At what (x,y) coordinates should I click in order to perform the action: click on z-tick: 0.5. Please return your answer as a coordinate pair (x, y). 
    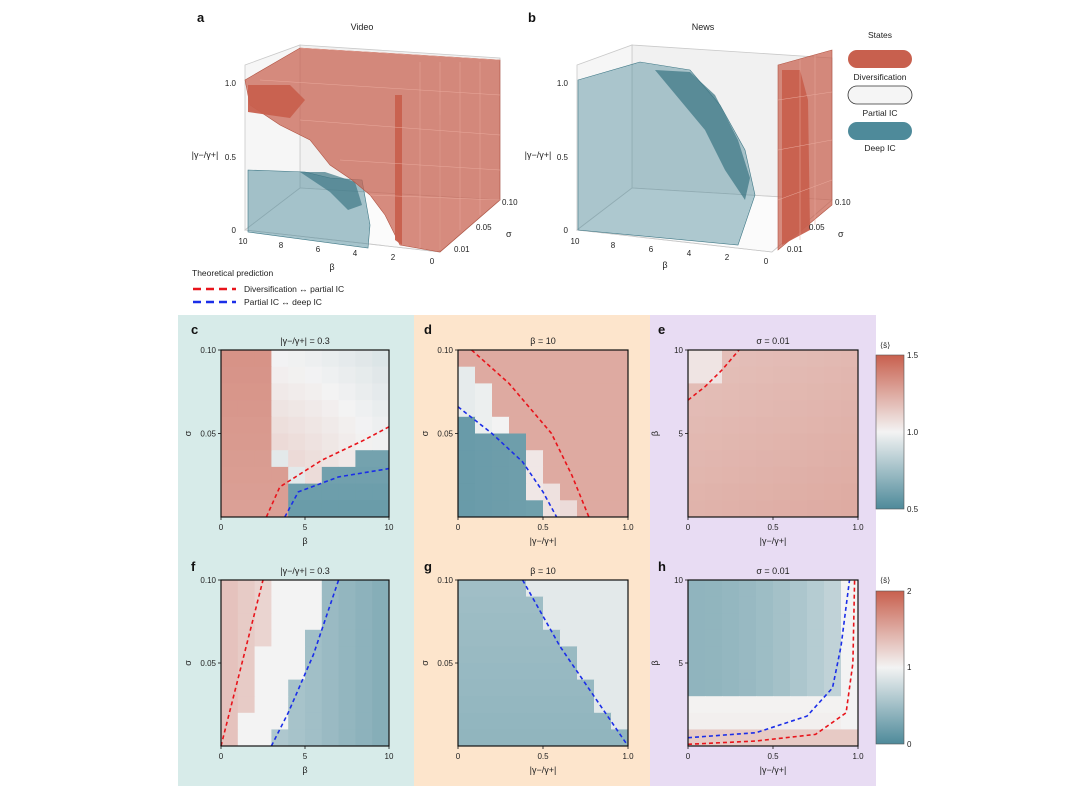
    Looking at the image, I should click on (231, 157).